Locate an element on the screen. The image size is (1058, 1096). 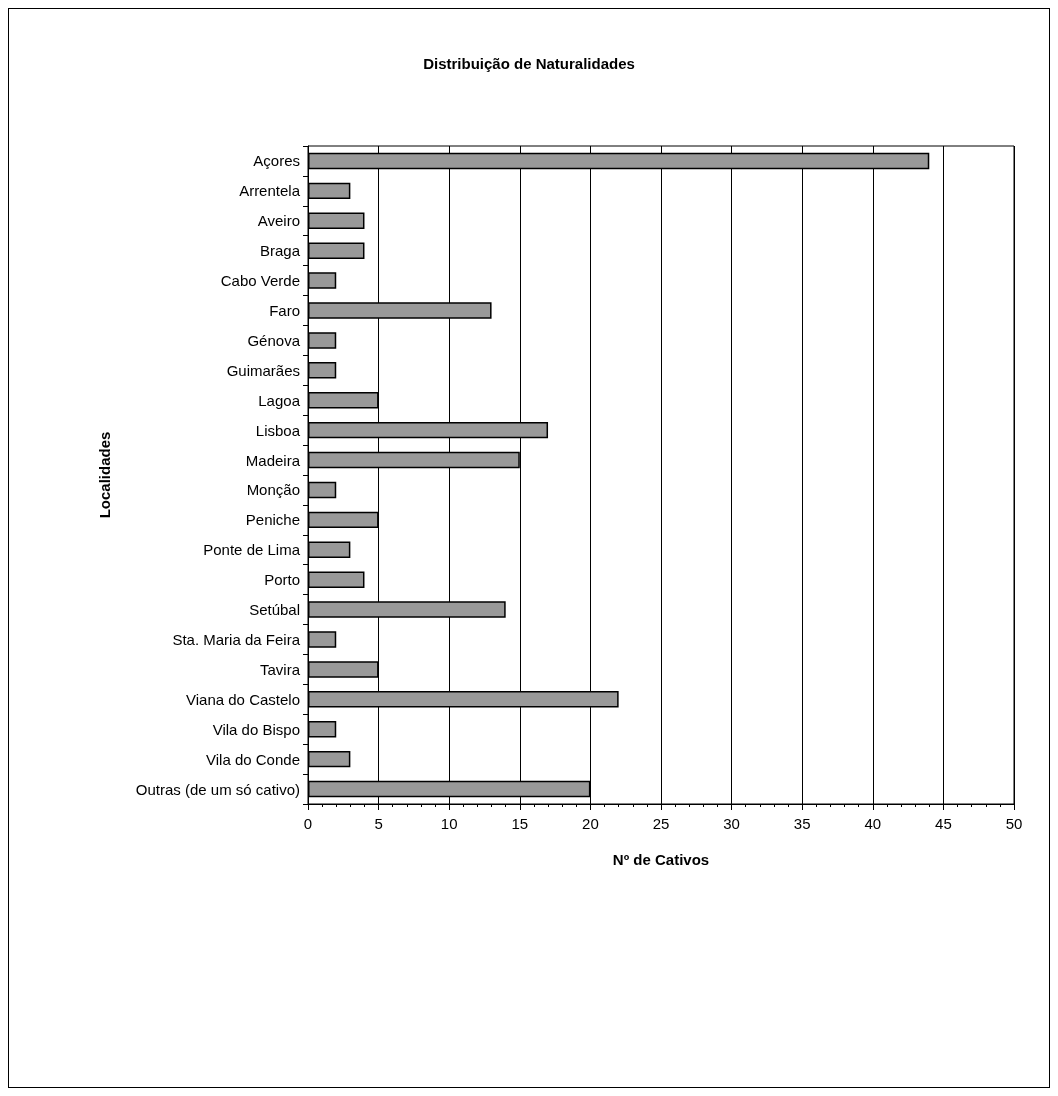
y-tick-label: Vila do Bispo is located at coordinates (256, 729).